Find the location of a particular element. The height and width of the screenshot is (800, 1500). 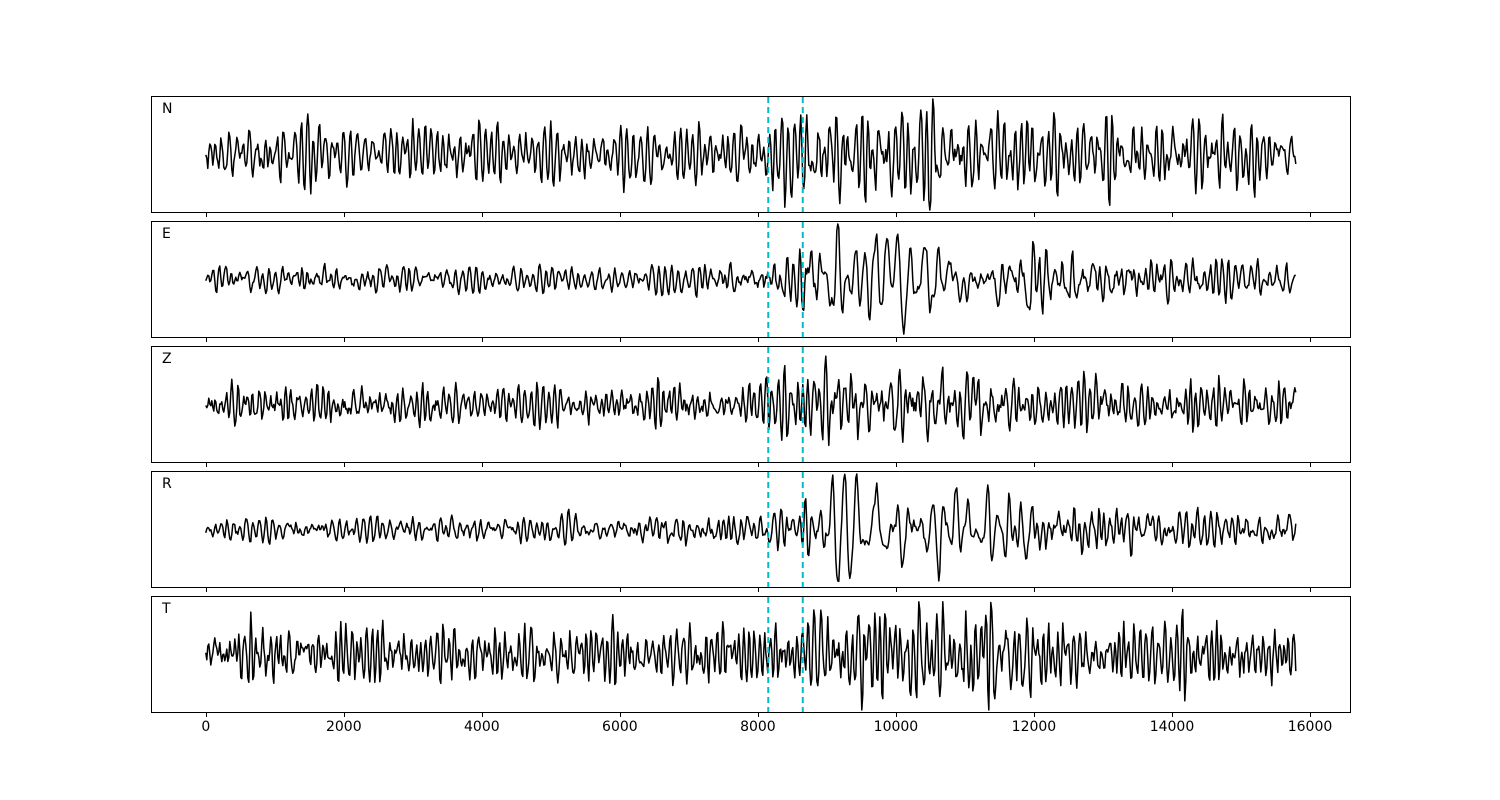

panel-Z: Z is located at coordinates (751, 404).